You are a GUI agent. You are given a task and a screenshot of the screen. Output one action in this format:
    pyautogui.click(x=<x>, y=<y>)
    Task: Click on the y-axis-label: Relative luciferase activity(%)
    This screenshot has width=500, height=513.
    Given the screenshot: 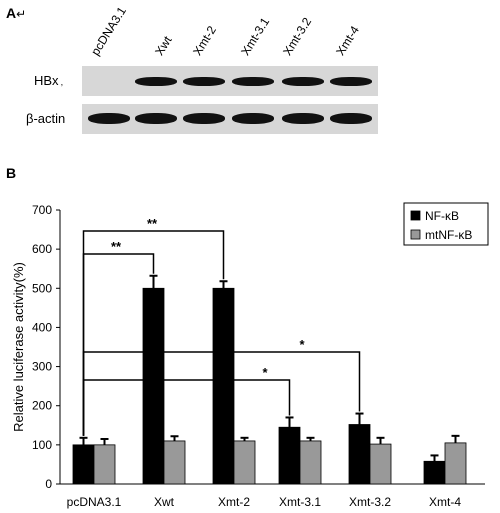 What is the action you would take?
    pyautogui.click(x=18, y=347)
    